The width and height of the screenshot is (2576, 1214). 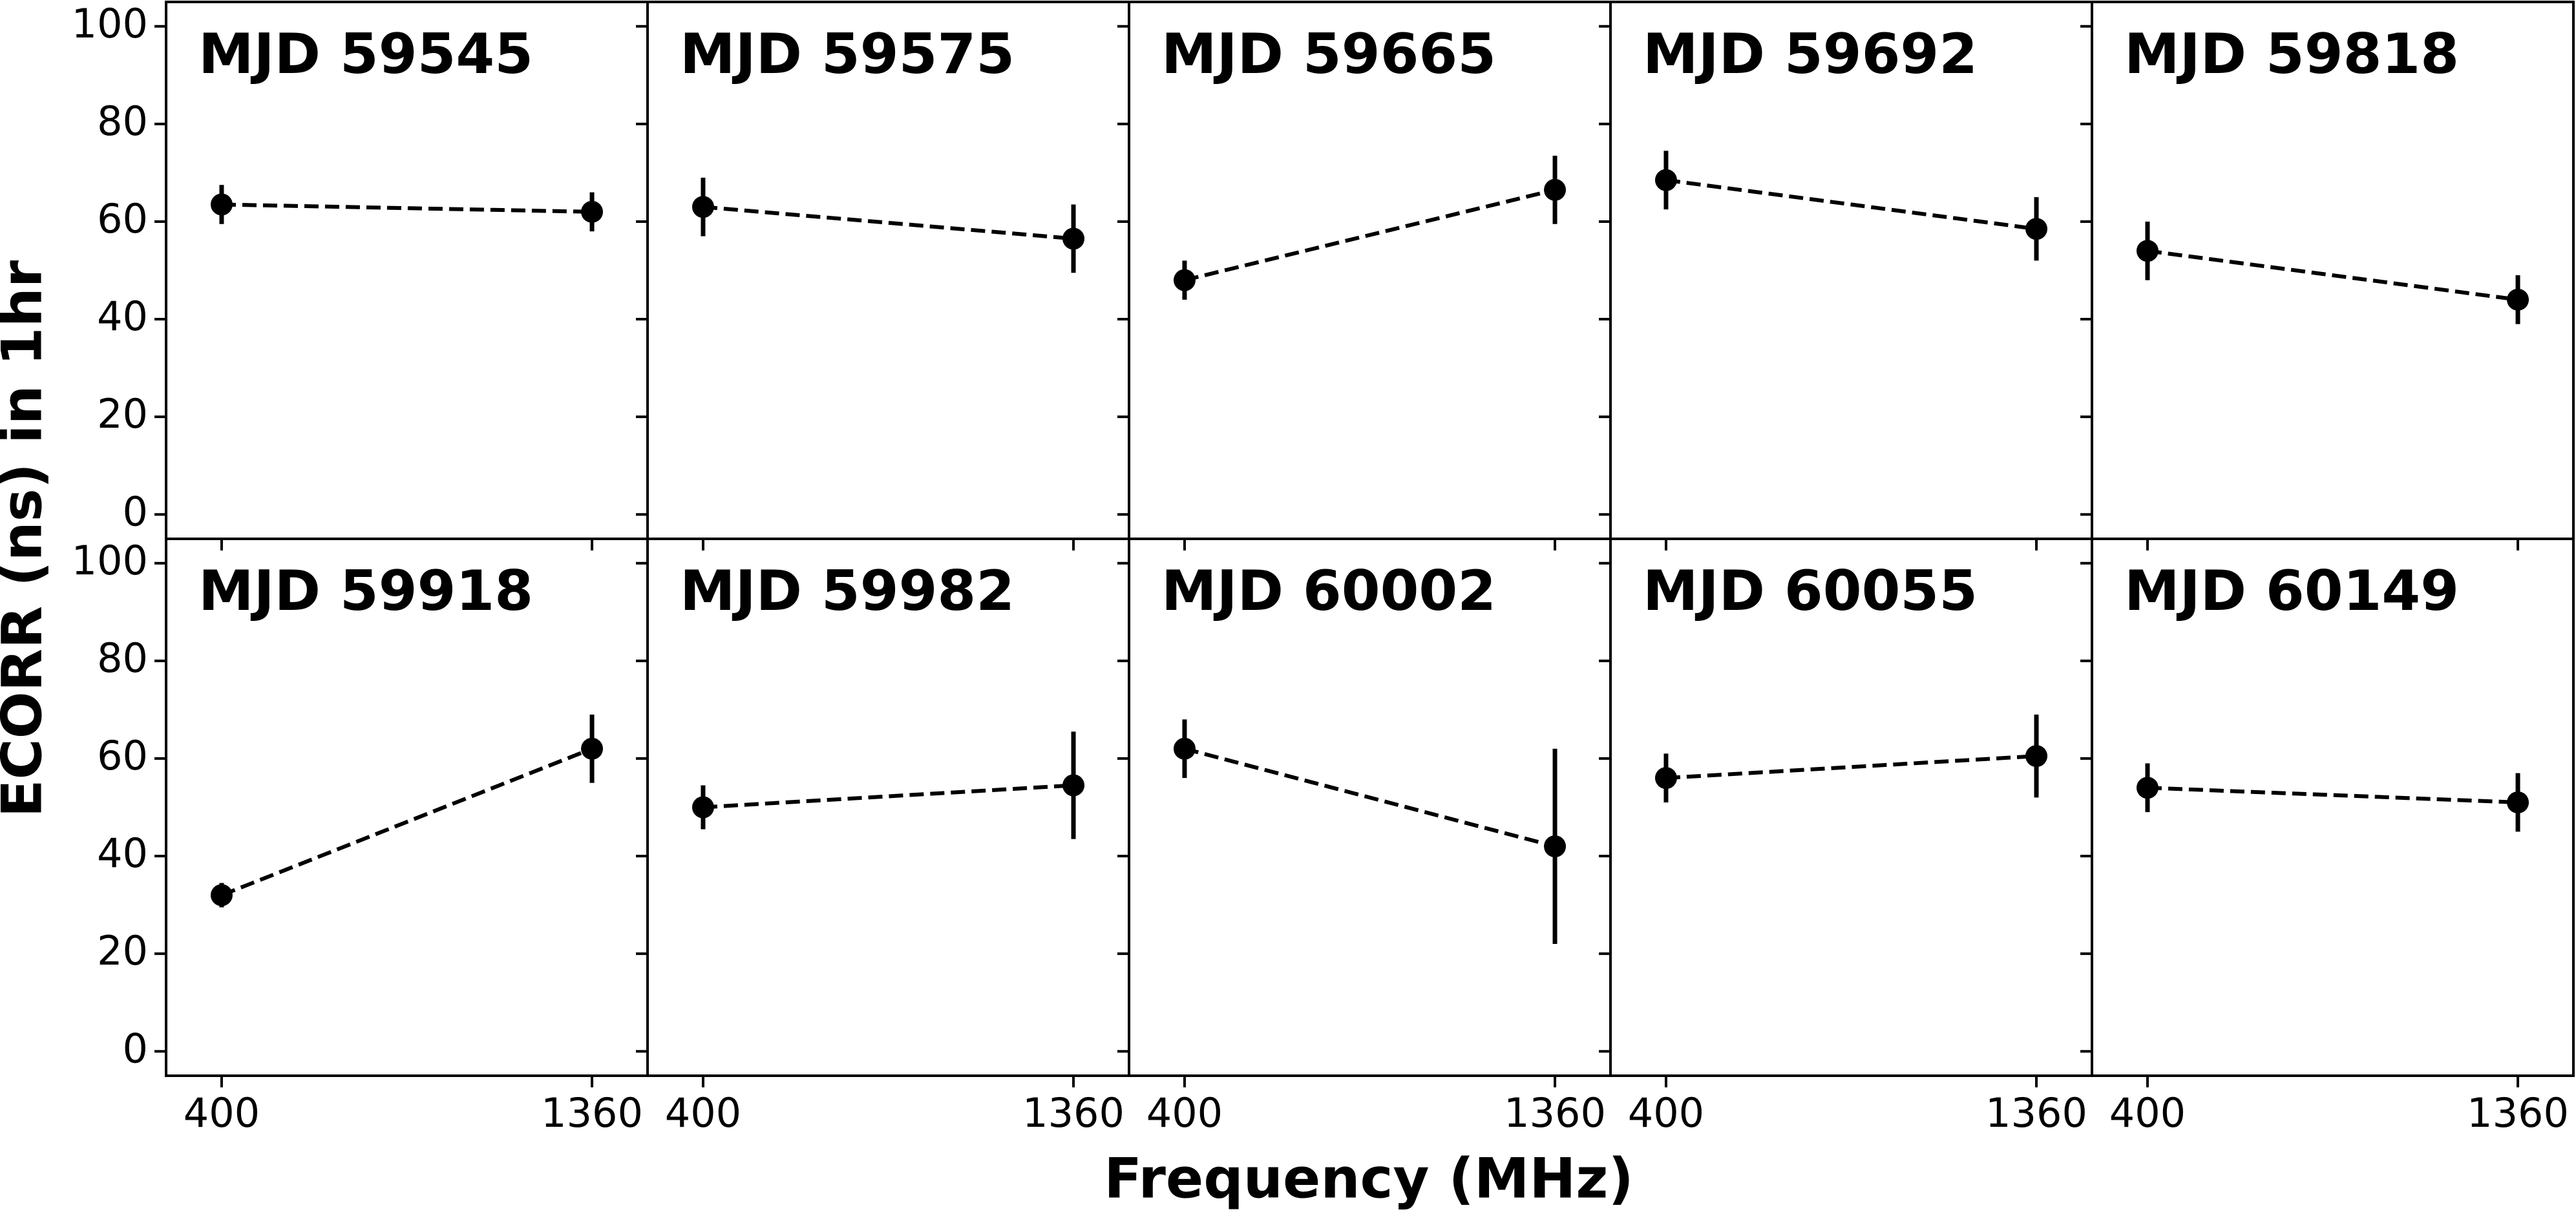 I want to click on panel-title: MJD 59918, so click(x=365, y=591).